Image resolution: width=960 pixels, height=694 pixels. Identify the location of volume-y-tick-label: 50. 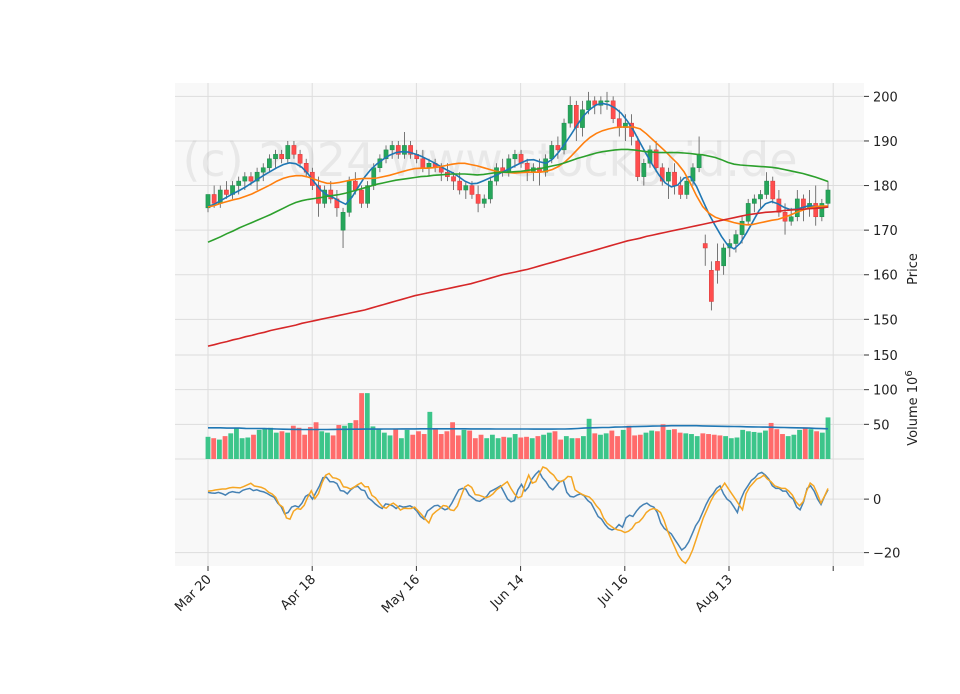
(881, 425).